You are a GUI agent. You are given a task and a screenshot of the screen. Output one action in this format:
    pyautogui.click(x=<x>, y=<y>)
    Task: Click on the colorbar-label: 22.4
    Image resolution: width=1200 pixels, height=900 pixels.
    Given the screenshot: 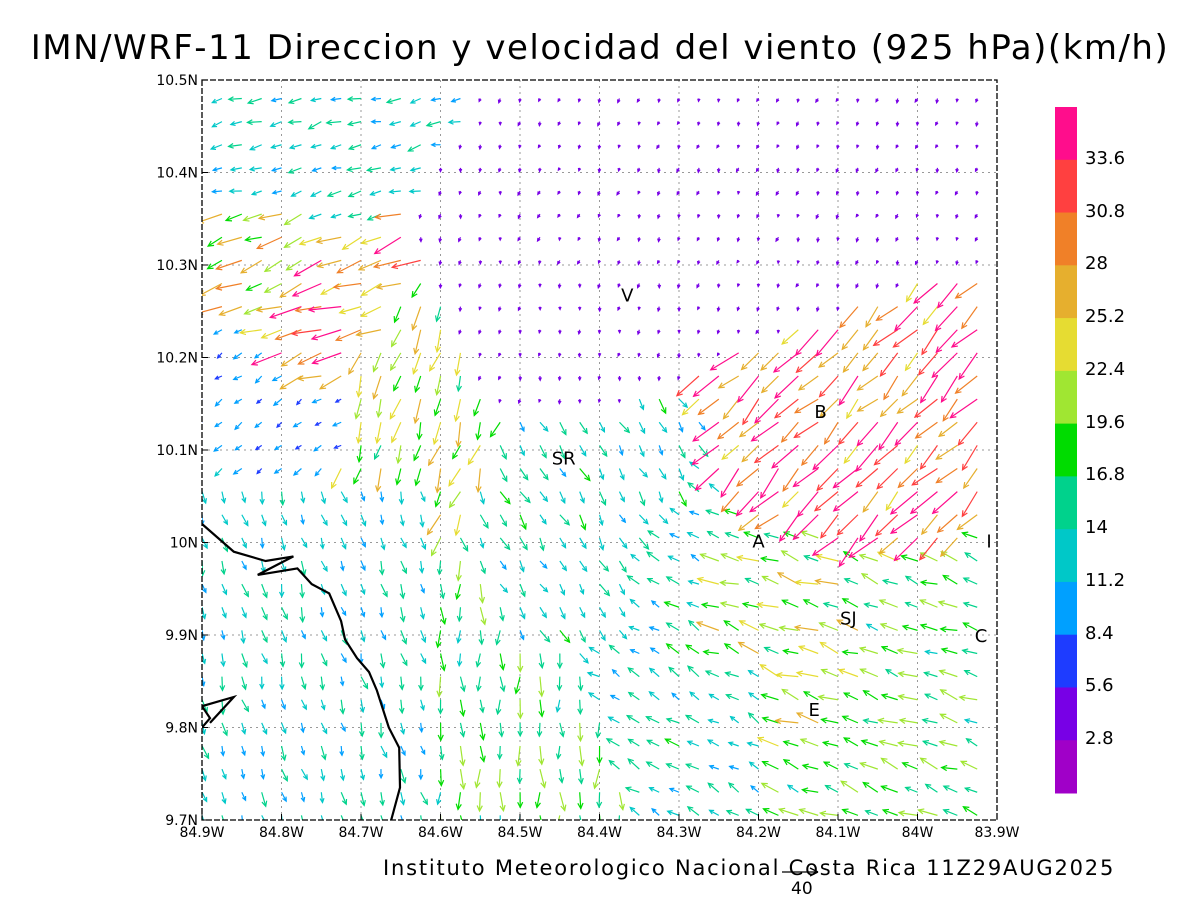 What is the action you would take?
    pyautogui.click(x=1105, y=369)
    